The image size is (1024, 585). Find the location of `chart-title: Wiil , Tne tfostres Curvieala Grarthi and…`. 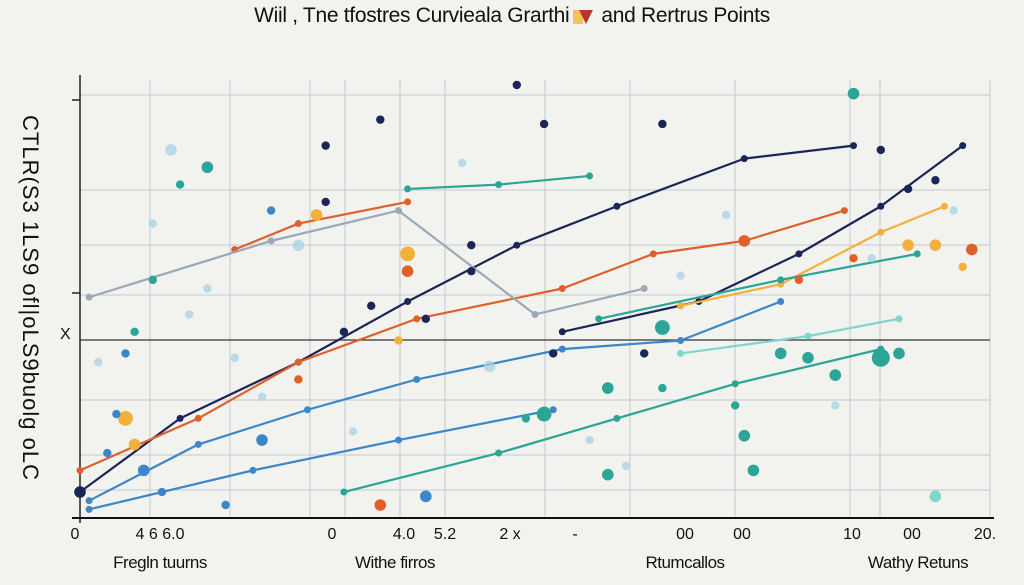

chart-title: Wiil , Tne tfostres Curvieala Grarthi and… is located at coordinates (512, 16).